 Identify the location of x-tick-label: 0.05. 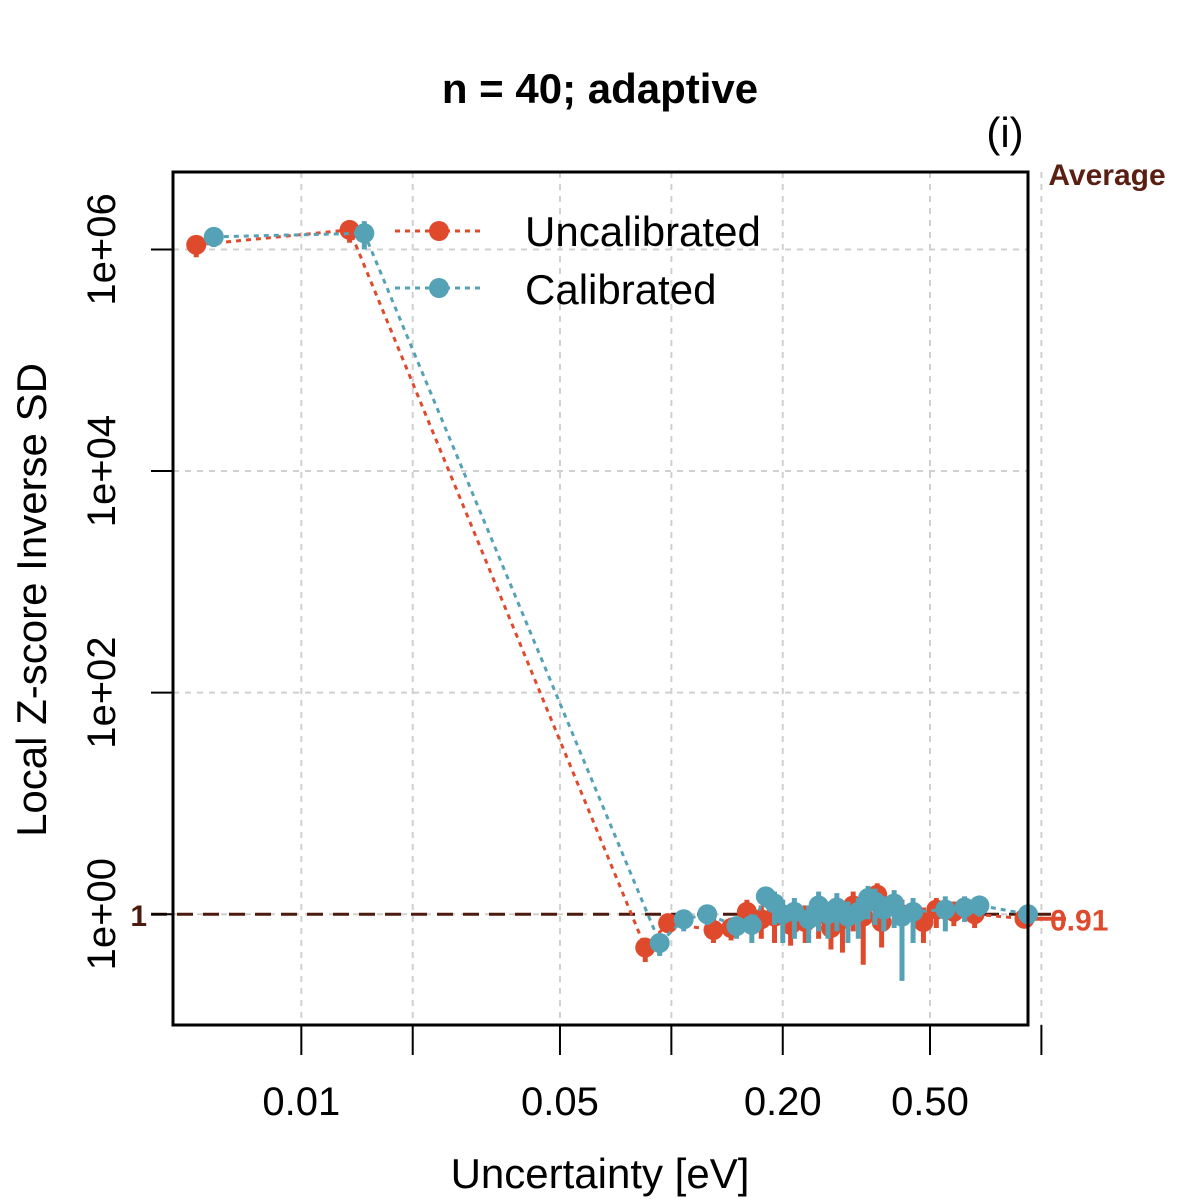
(560, 1102).